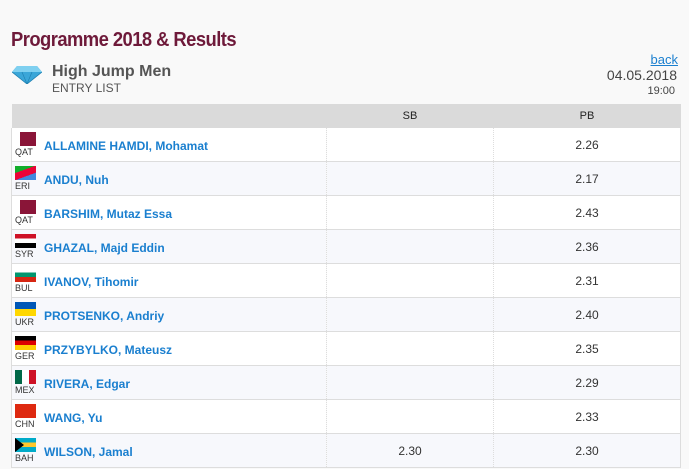  I want to click on table-row: BAH WILSON, Jamal 2.30 2.30, so click(346, 450).